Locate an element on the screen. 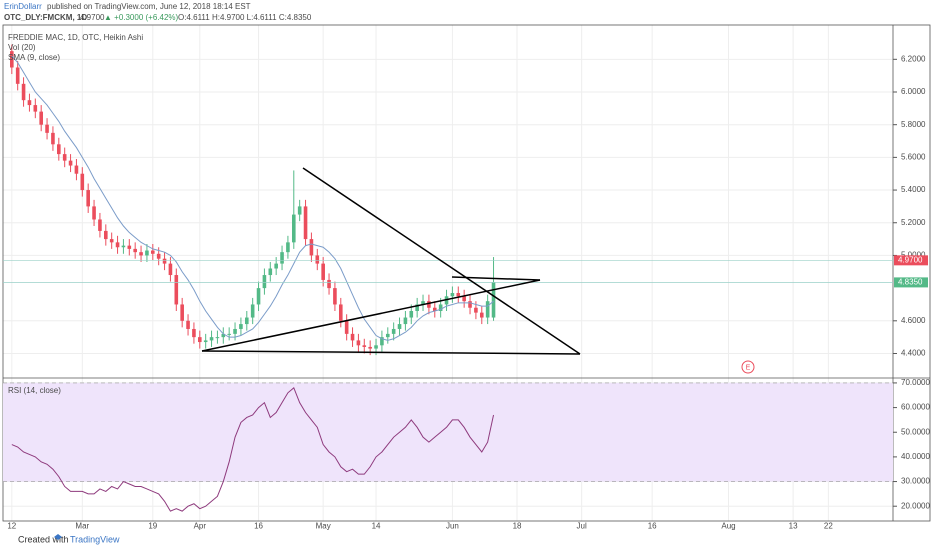 Image resolution: width=932 pixels, height=550 pixels. price-tag-label: 4.9700 is located at coordinates (910, 259).